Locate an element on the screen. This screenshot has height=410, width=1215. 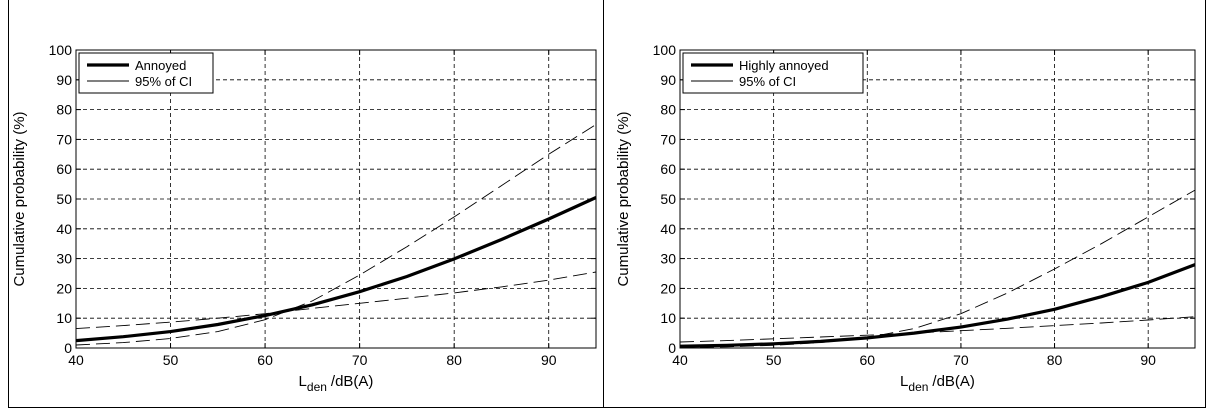
right-ytick-label-10: 10 is located at coordinates (668, 318).